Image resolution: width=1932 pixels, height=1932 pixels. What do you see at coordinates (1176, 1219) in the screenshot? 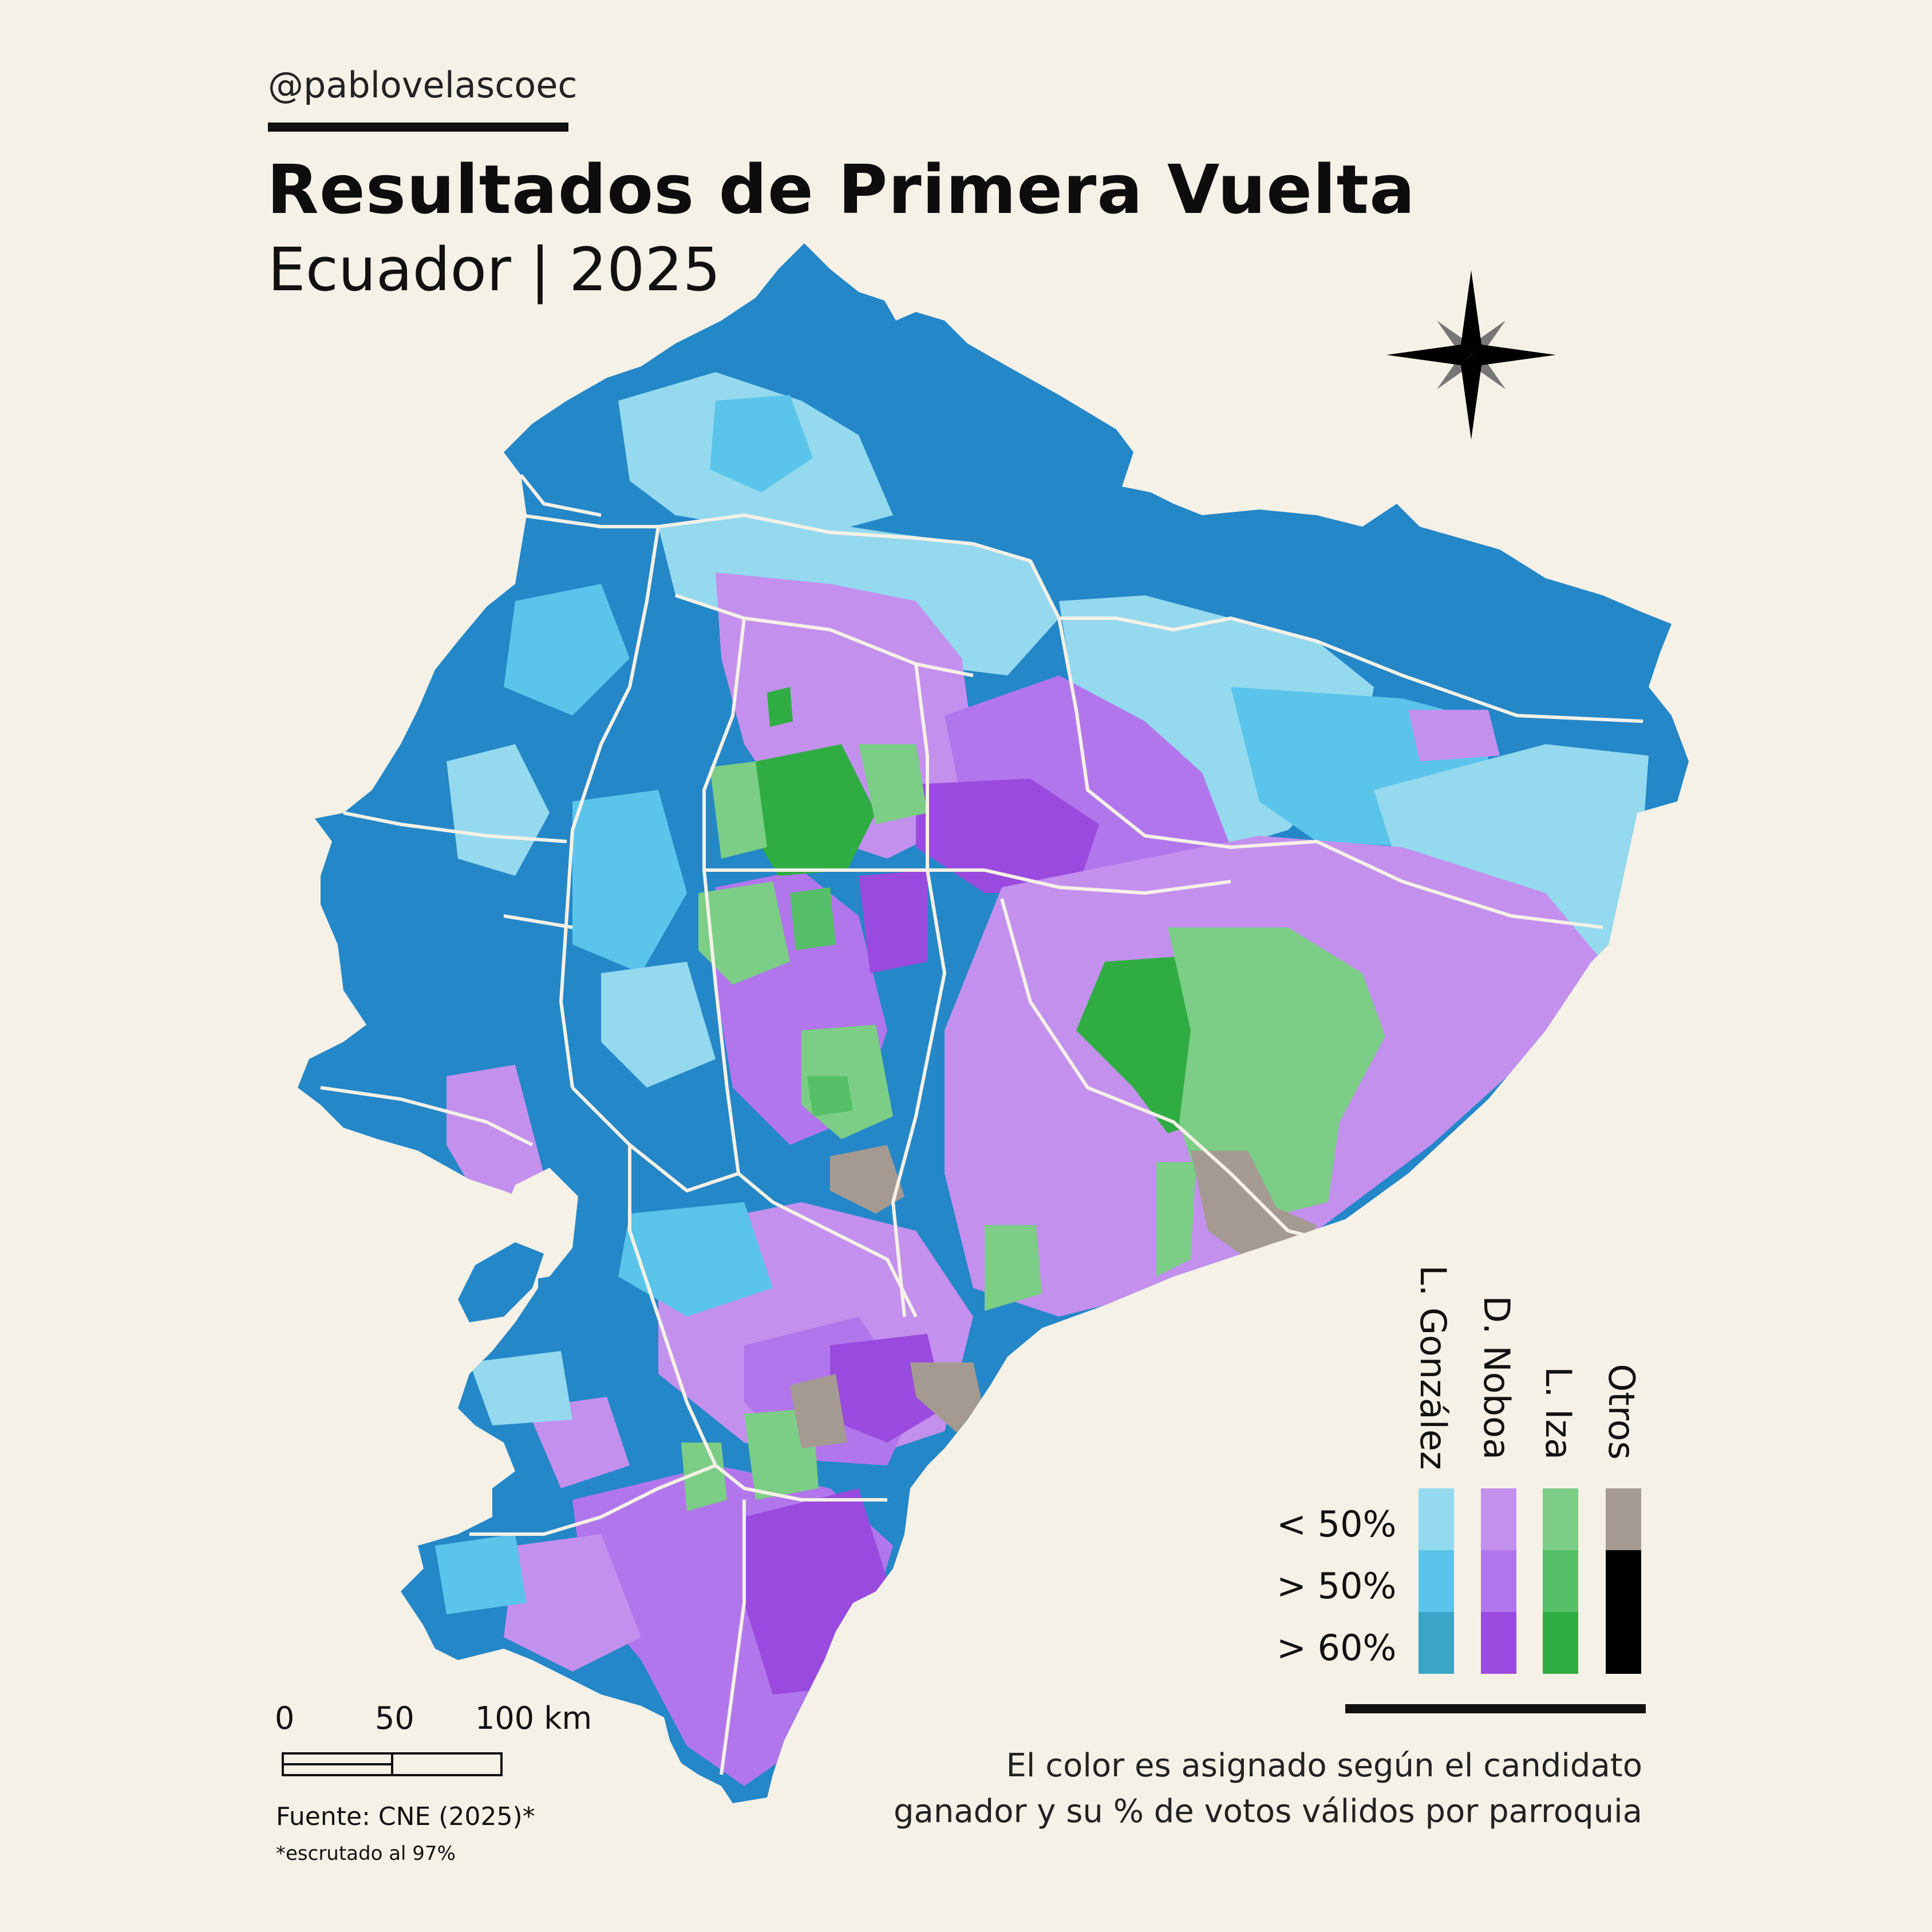
I see `region-iza-light-pastaza-south` at bounding box center [1176, 1219].